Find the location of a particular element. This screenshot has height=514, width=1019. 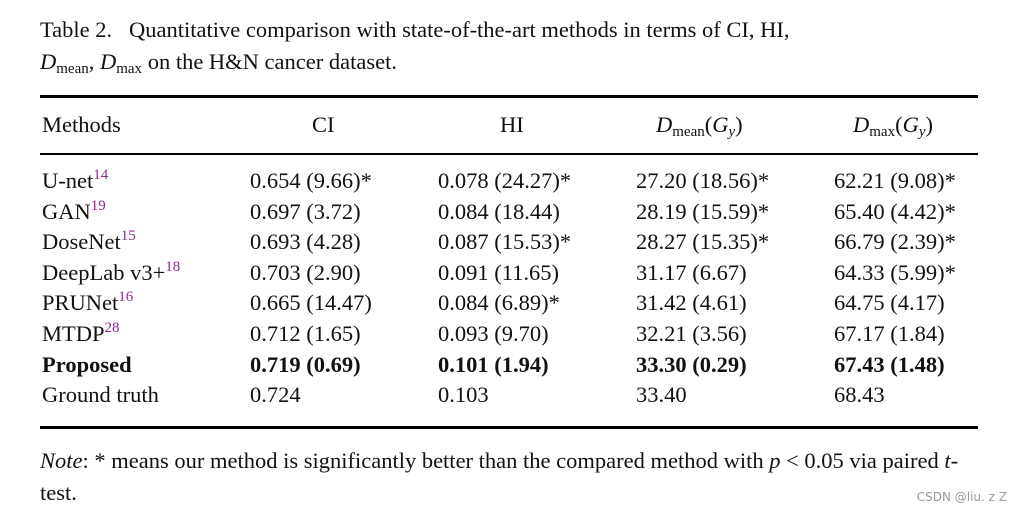

cell-dmax: 67.17 (1.84) is located at coordinates (889, 333).